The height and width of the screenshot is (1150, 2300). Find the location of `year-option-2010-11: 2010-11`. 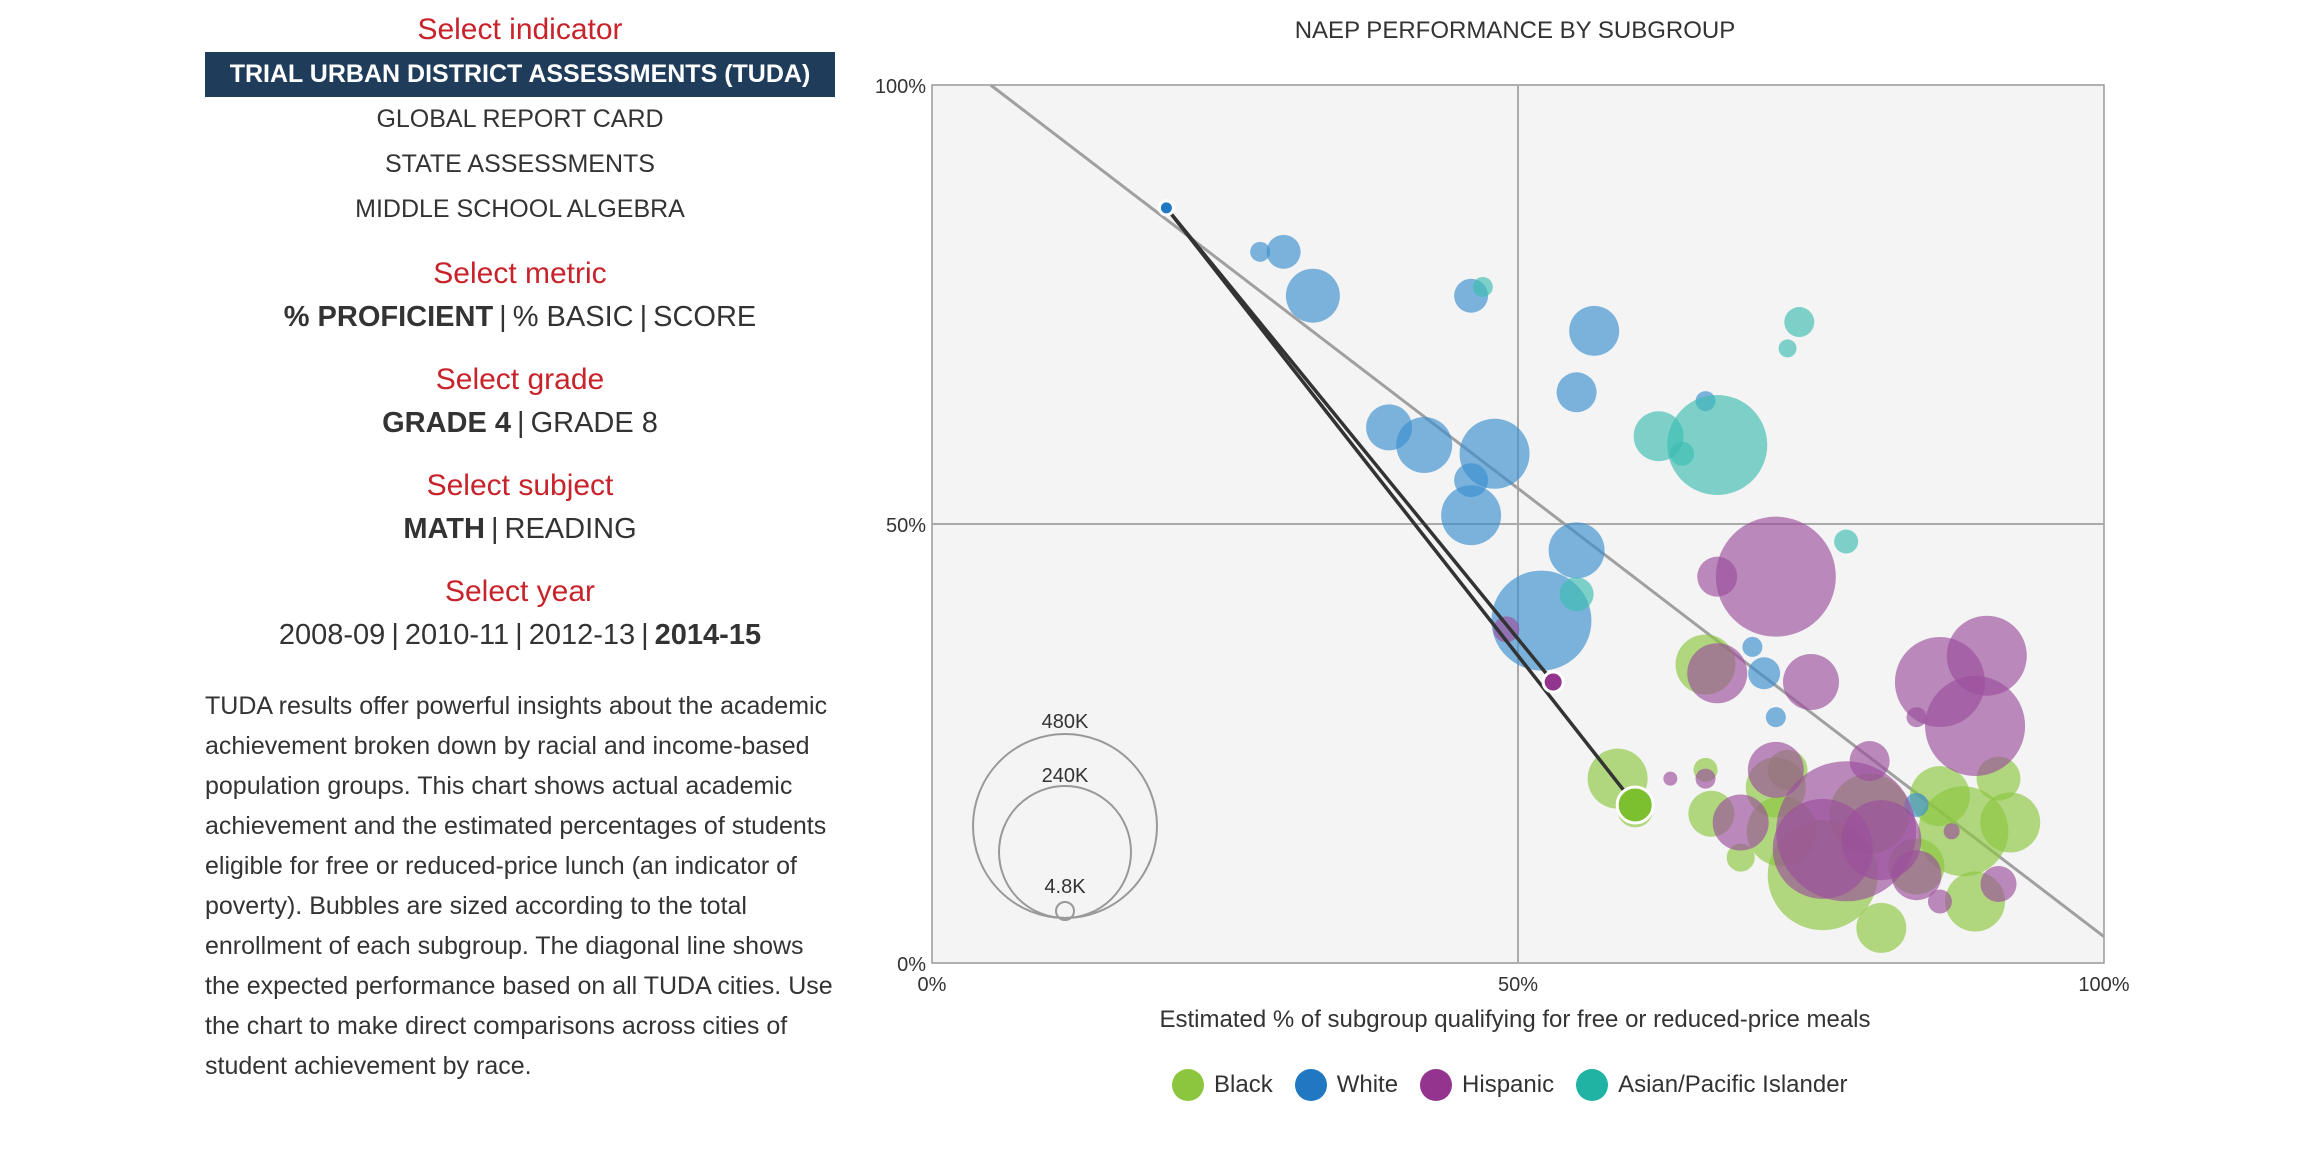

year-option-2010-11: 2010-11 is located at coordinates (457, 635).